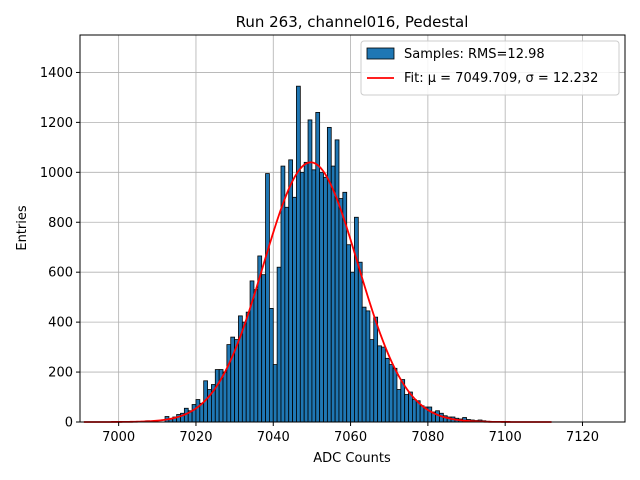  What do you see at coordinates (56, 73) in the screenshot?
I see `y-tick-label: 1400` at bounding box center [56, 73].